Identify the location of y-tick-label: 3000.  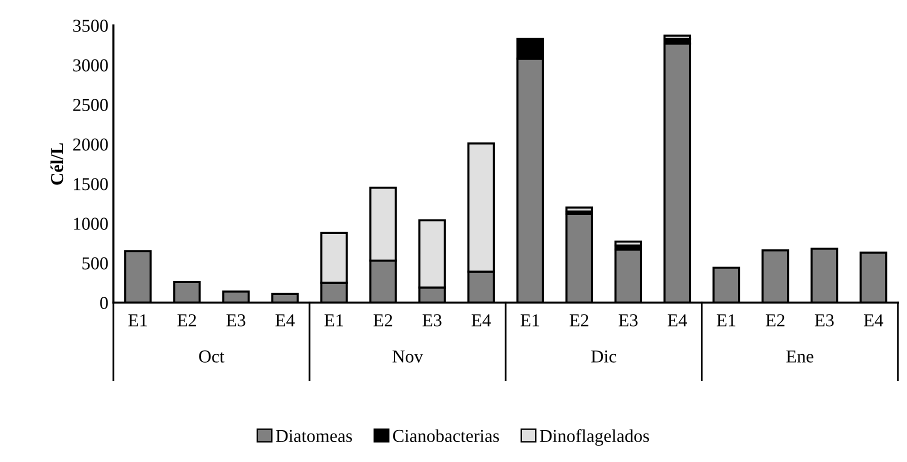
(90, 65).